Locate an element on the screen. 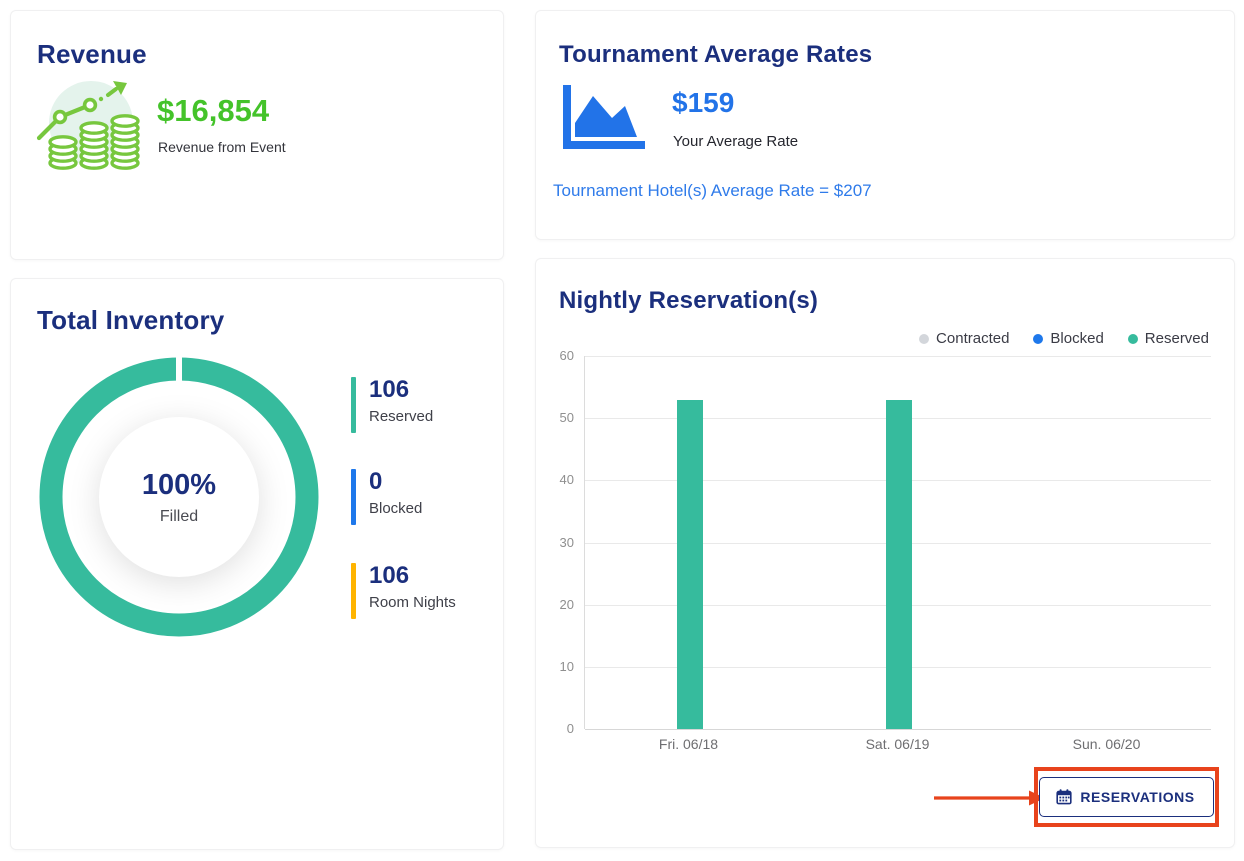  blocked-legend-label: Blocked is located at coordinates (1077, 338).